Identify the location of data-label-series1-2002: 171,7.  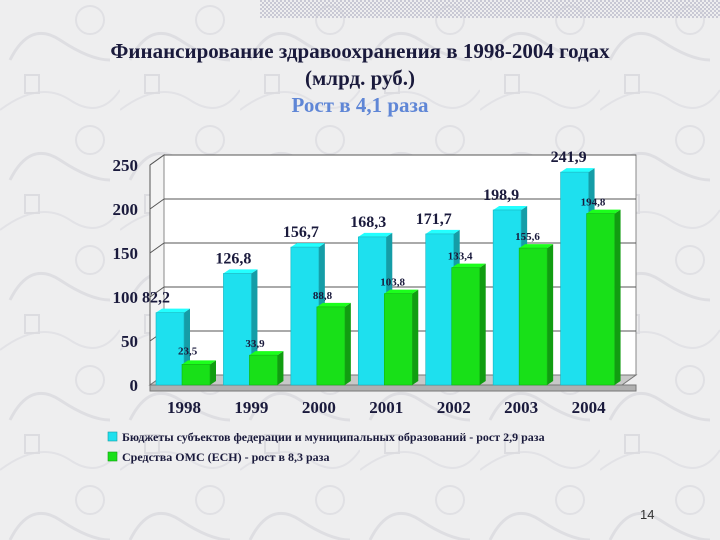
(434, 219).